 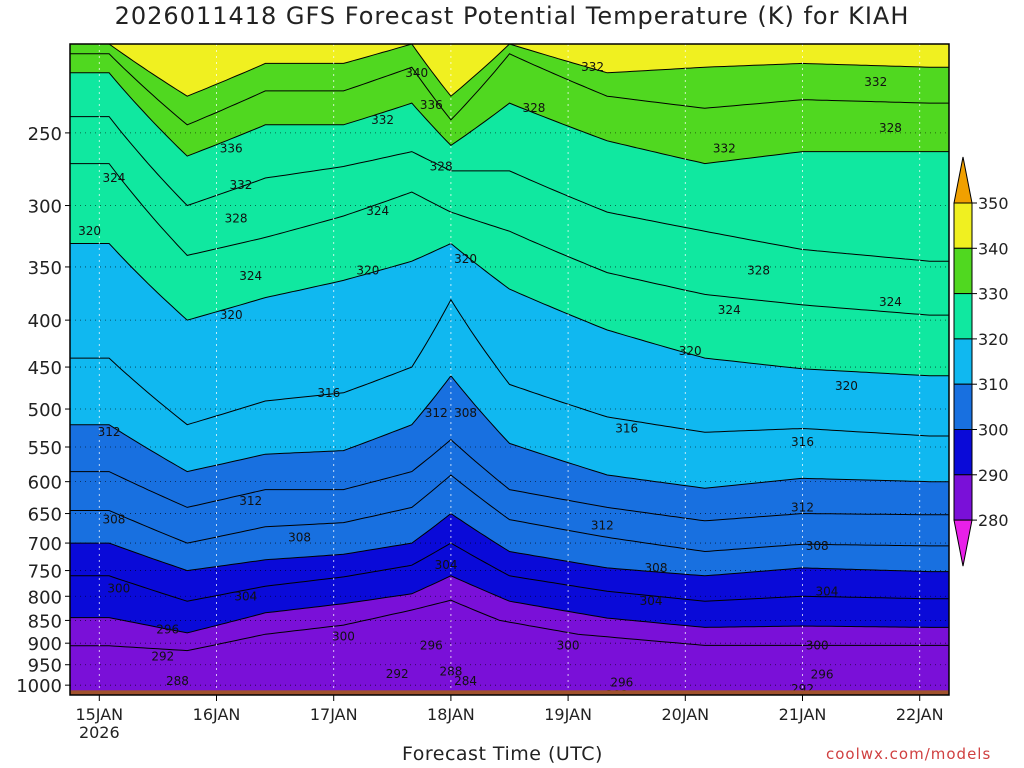 I want to click on colorbar-label: 340, so click(x=993, y=248).